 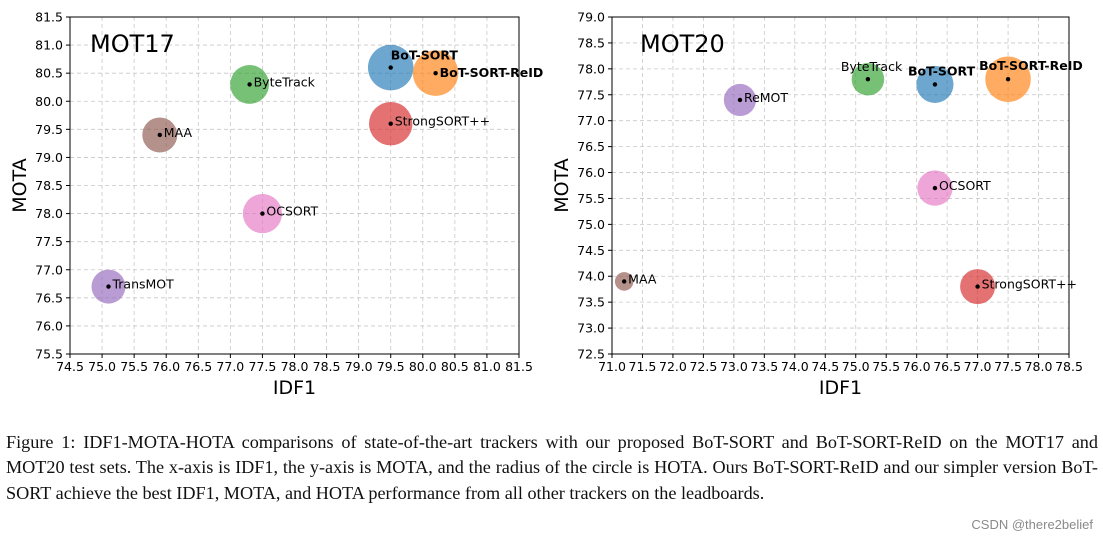 I want to click on x-tick-label: 74.0, so click(x=795, y=366).